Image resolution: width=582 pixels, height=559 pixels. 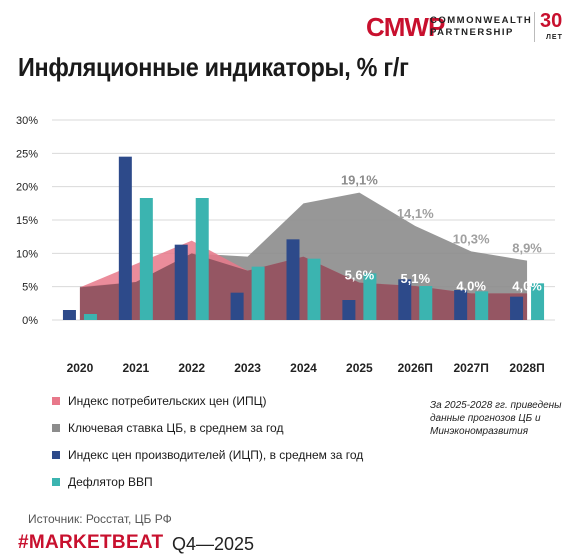 I want to click on data-label: 10,3%, so click(x=471, y=238).